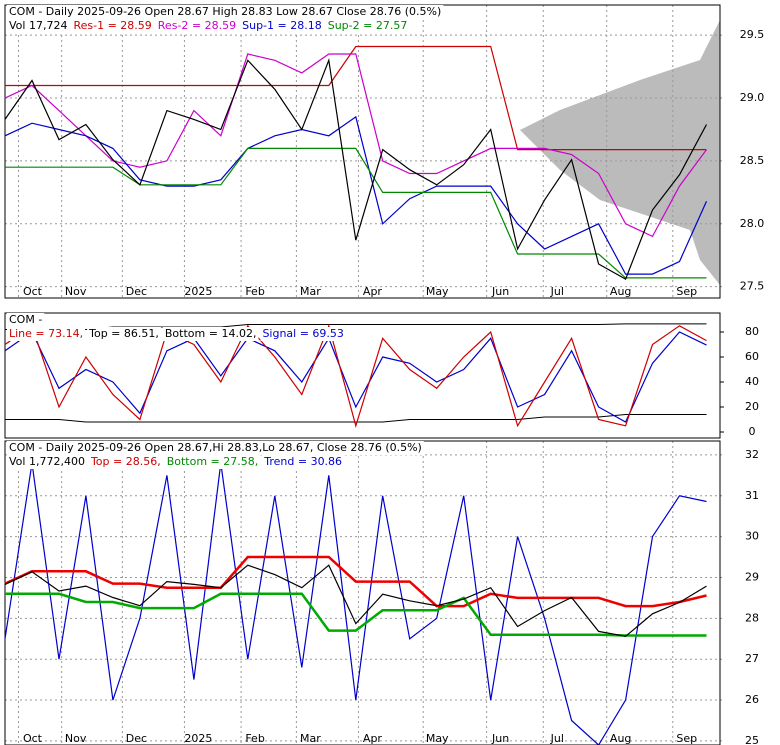 The width and height of the screenshot is (780, 745). Describe the element at coordinates (752, 381) in the screenshot. I see `y-tick-label: 40` at that location.